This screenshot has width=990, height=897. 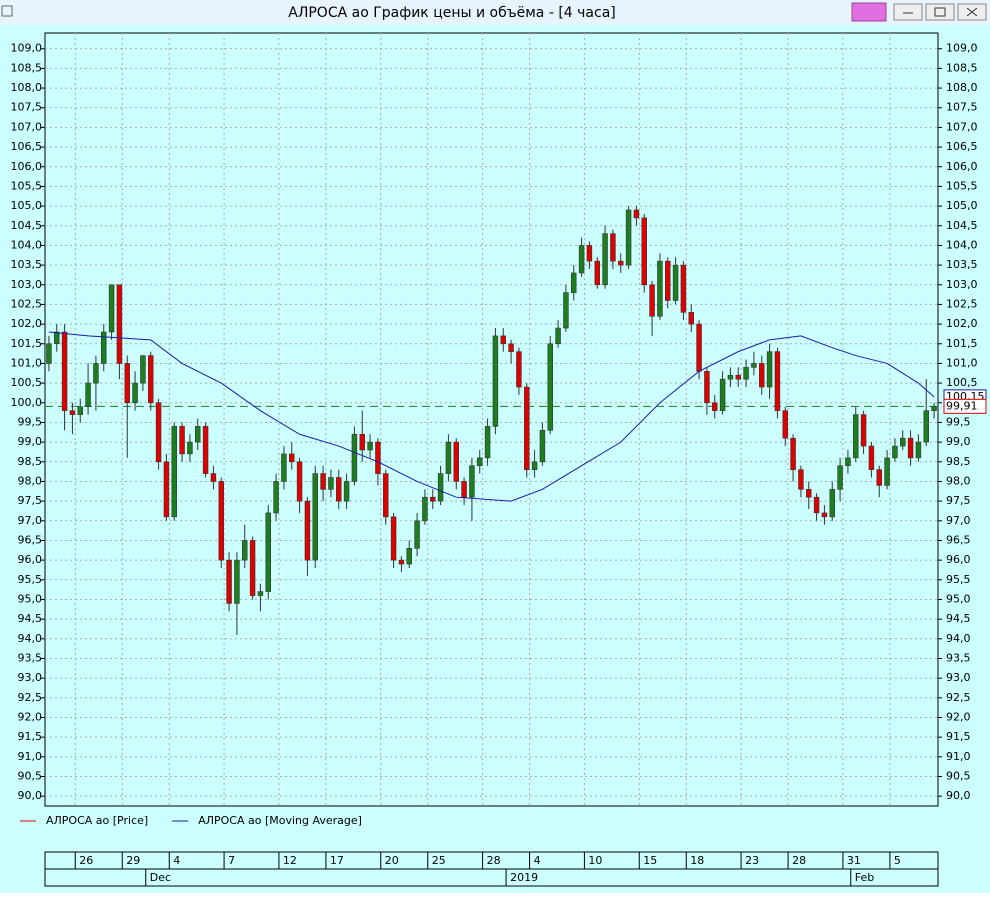 I want to click on month-label: Feb, so click(x=864, y=877).